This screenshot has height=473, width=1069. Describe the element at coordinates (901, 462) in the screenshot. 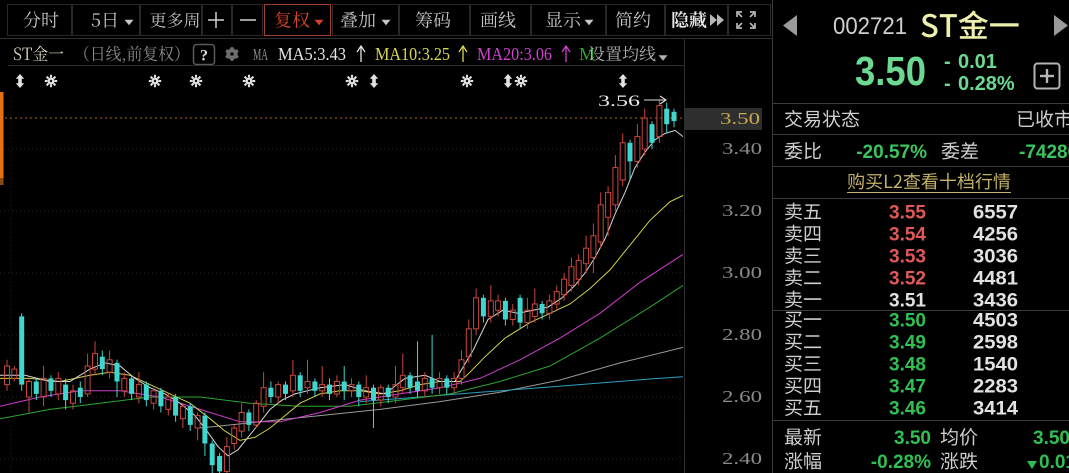

I see `svg-text: -0.28%` at that location.